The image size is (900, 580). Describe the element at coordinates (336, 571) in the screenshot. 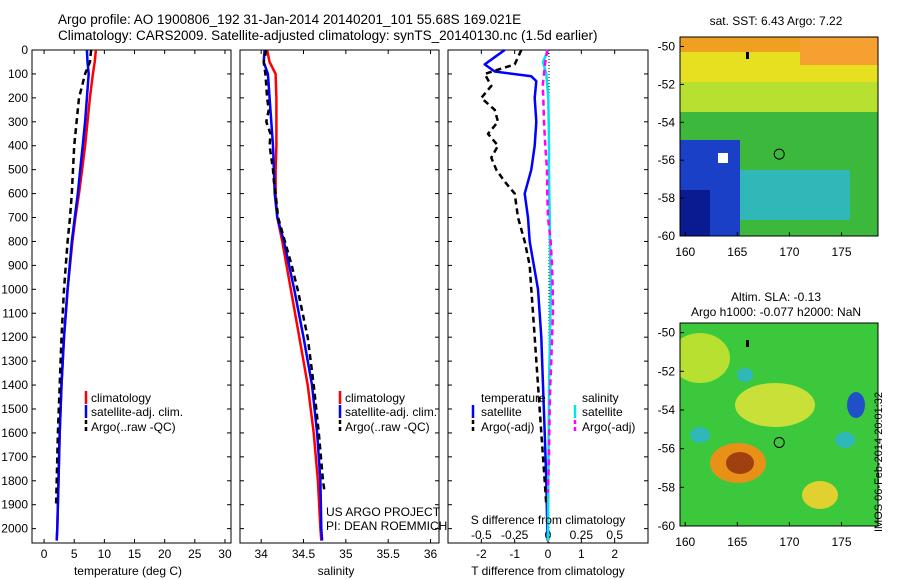

I see `salinity-axis-label: salinity` at that location.